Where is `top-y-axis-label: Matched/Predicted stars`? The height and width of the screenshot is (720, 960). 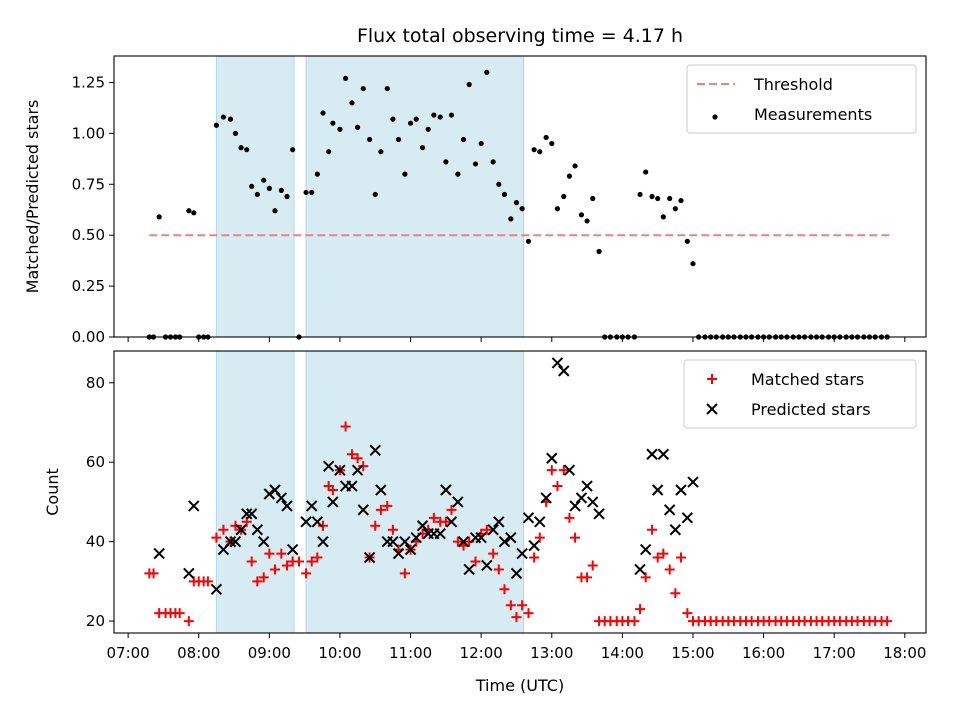 top-y-axis-label: Matched/Predicted stars is located at coordinates (32, 197).